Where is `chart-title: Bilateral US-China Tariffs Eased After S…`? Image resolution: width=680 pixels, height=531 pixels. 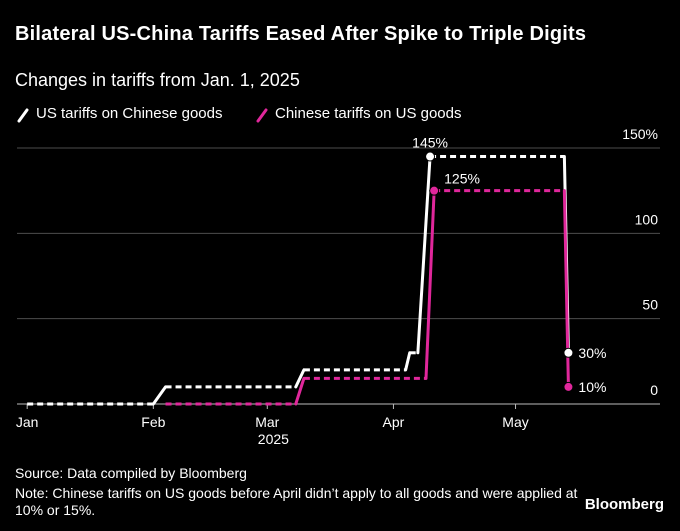
chart-title: Bilateral US-China Tariffs Eased After S… is located at coordinates (301, 34).